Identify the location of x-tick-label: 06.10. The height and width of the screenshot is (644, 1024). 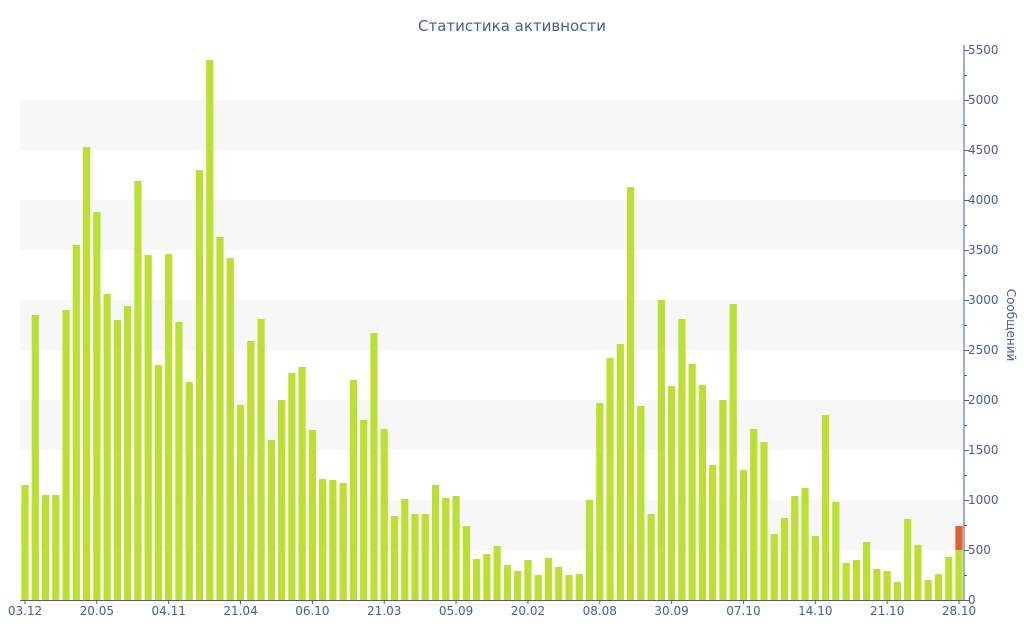
(312, 611).